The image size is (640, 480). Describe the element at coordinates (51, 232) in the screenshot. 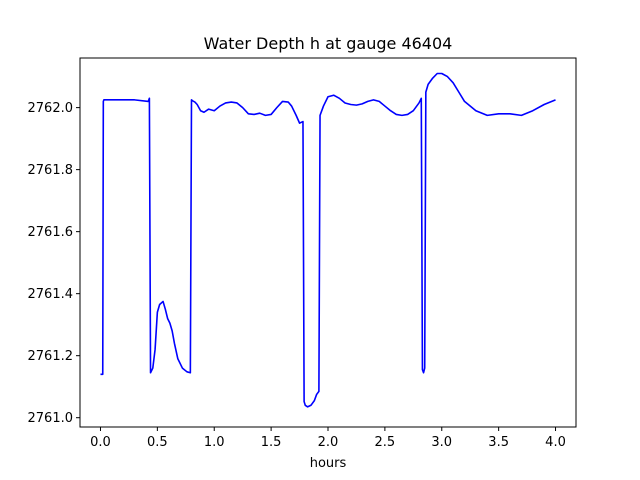

I see `y-tick-label: 2761.6` at that location.